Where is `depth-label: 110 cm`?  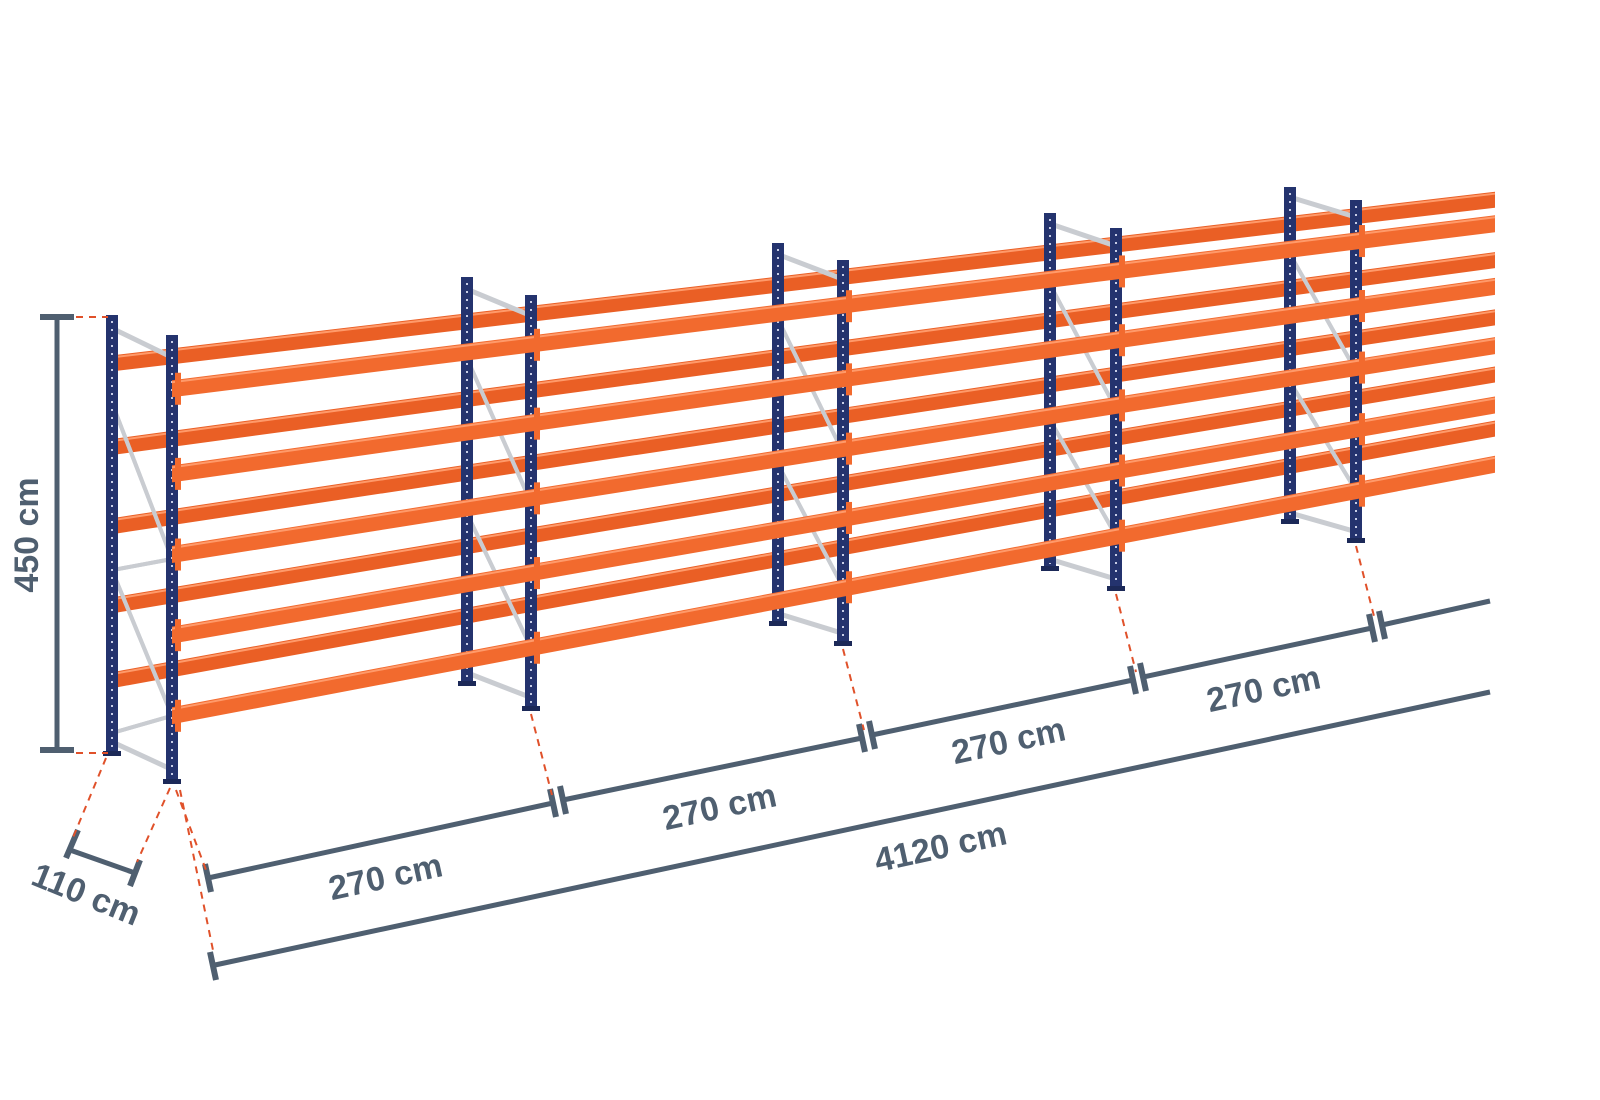
depth-label: 110 cm is located at coordinates (85, 895).